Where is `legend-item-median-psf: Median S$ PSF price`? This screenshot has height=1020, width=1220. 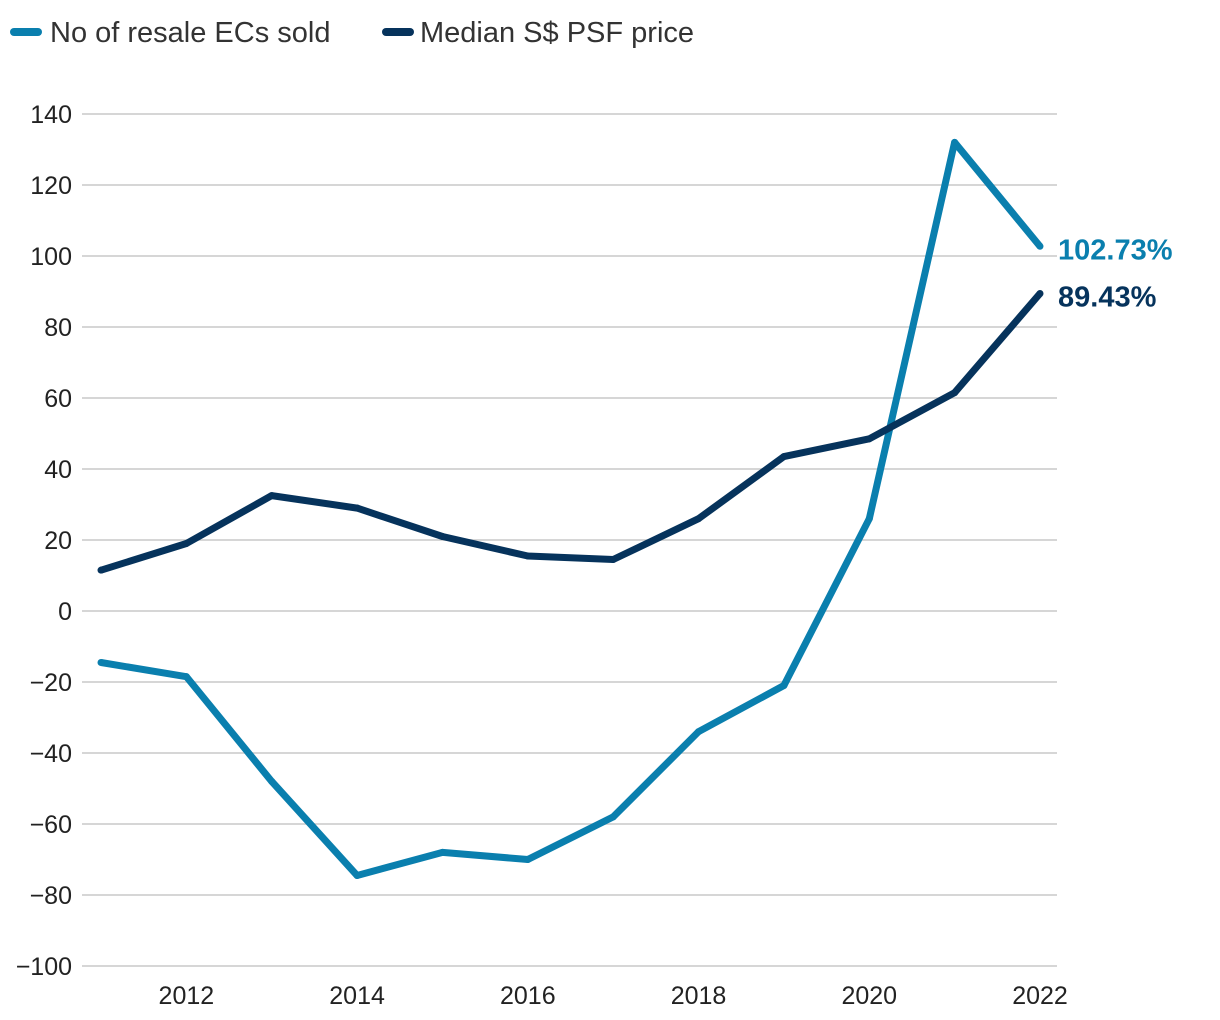
legend-item-median-psf: Median S$ PSF price is located at coordinates (540, 33).